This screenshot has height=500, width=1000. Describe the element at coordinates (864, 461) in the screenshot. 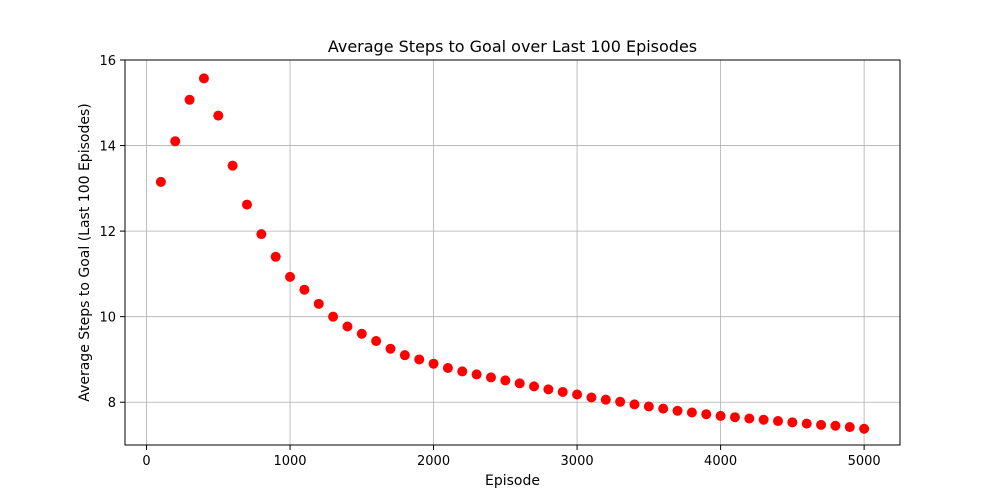

I see `x-tick-label: 5000` at that location.